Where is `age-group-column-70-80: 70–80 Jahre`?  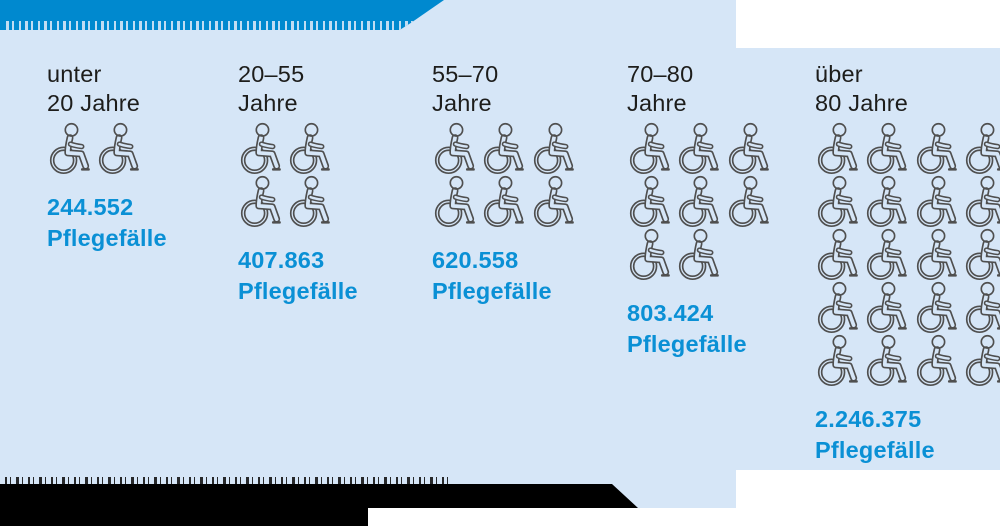 age-group-column-70-80: 70–80 Jahre is located at coordinates (727, 210).